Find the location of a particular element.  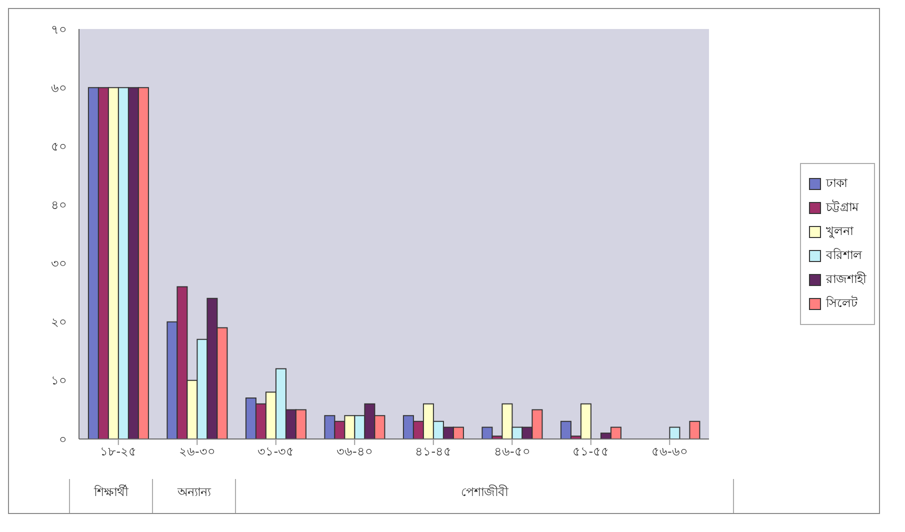

y-tick-label: ৭০ is located at coordinates (59, 29).